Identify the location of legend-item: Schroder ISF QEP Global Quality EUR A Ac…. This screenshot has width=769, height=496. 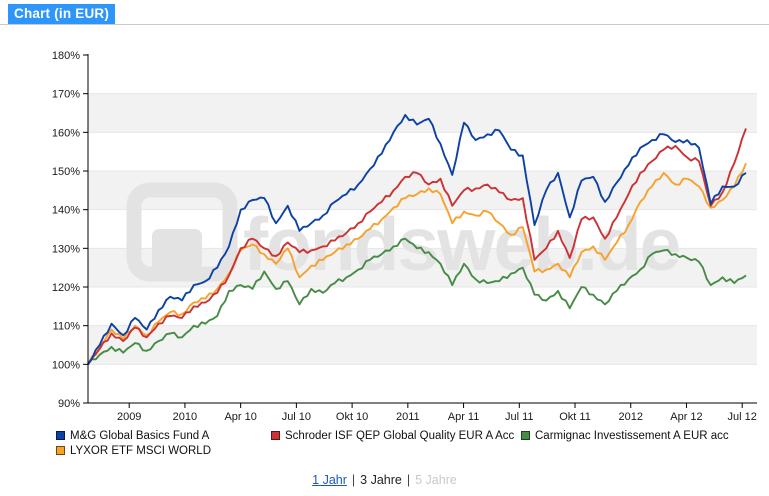
(396, 436).